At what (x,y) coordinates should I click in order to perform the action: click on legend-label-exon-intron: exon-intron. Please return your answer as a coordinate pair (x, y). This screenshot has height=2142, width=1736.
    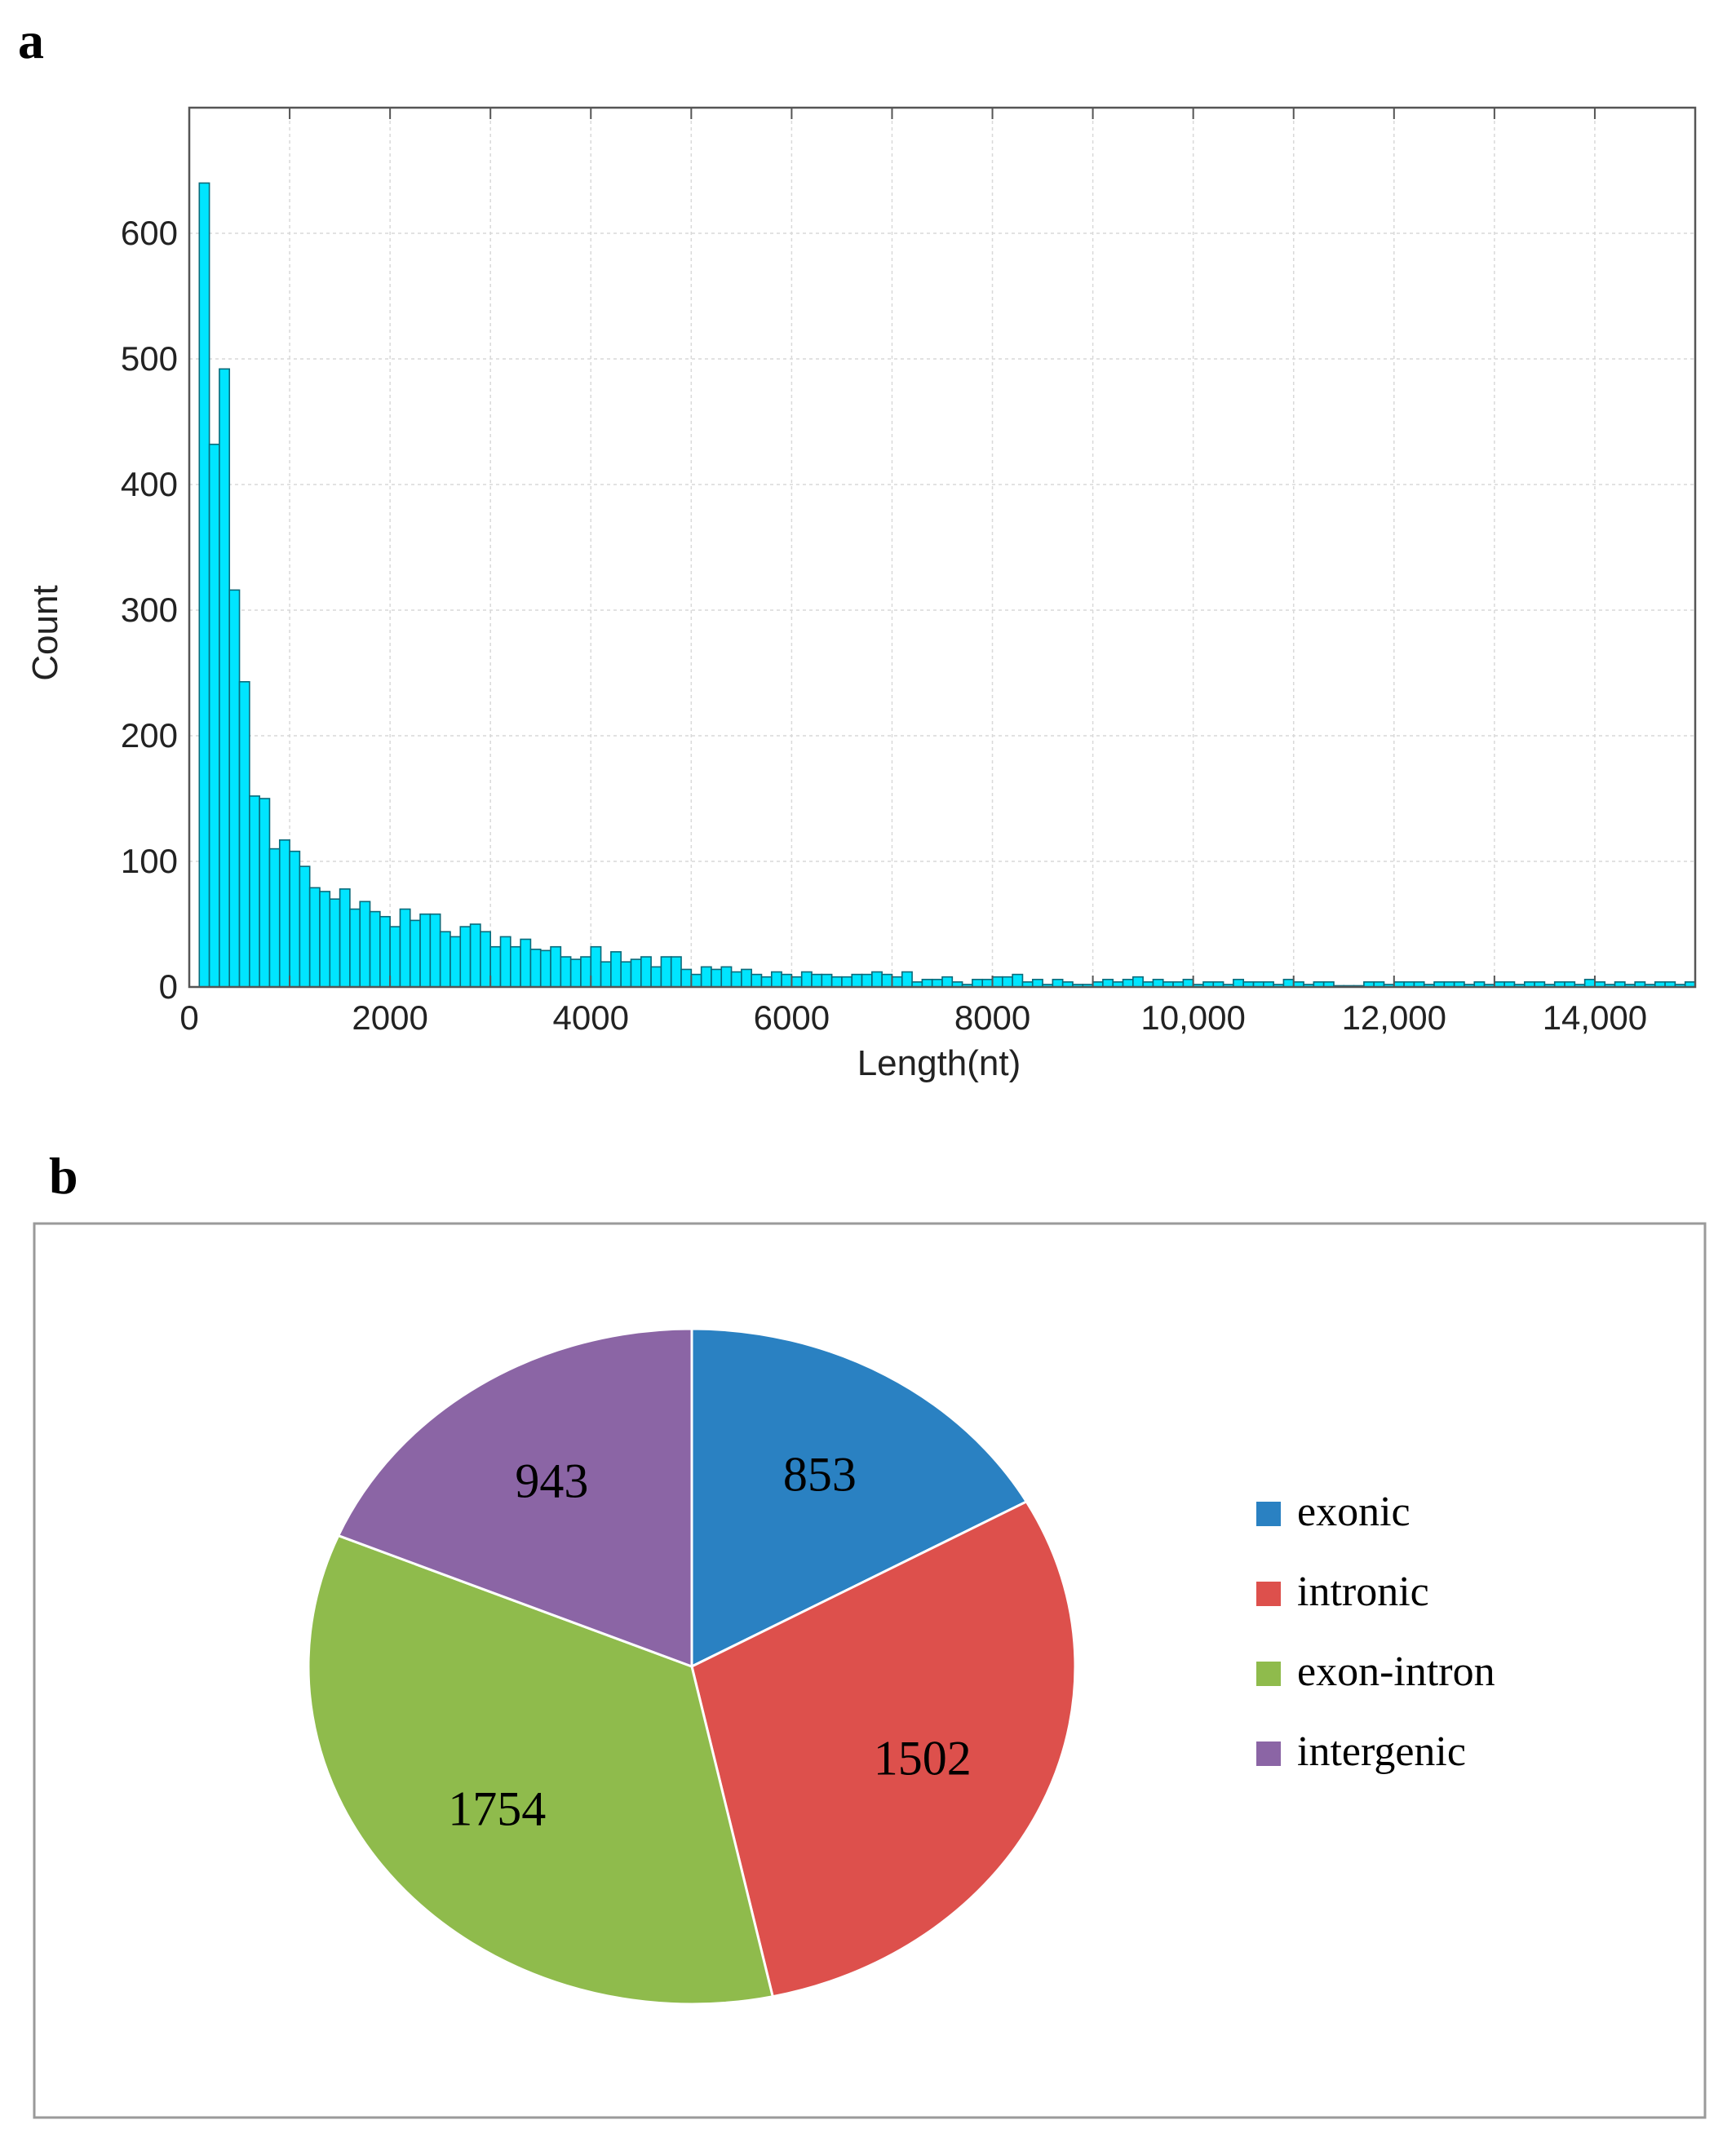
    Looking at the image, I should click on (1396, 1672).